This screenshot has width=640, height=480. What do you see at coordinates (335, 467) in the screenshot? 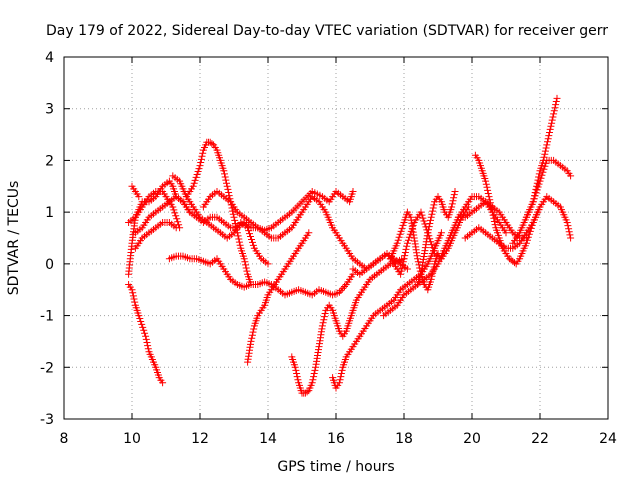
I see `x-axis-label: GPS time / hours` at bounding box center [335, 467].